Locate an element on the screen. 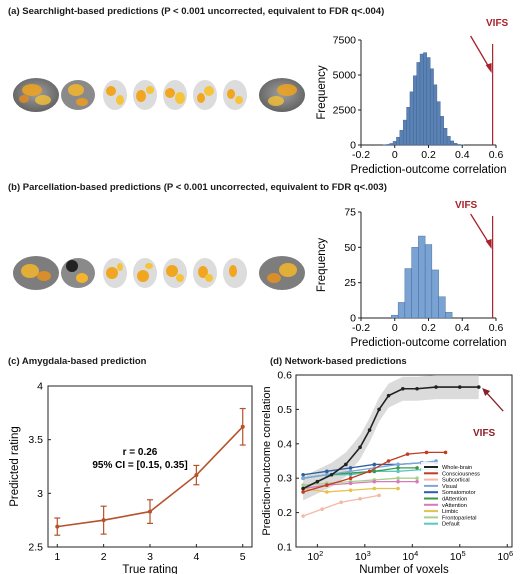 This screenshot has width=529, height=574. x-tick-label: 10⁴ is located at coordinates (410, 556).